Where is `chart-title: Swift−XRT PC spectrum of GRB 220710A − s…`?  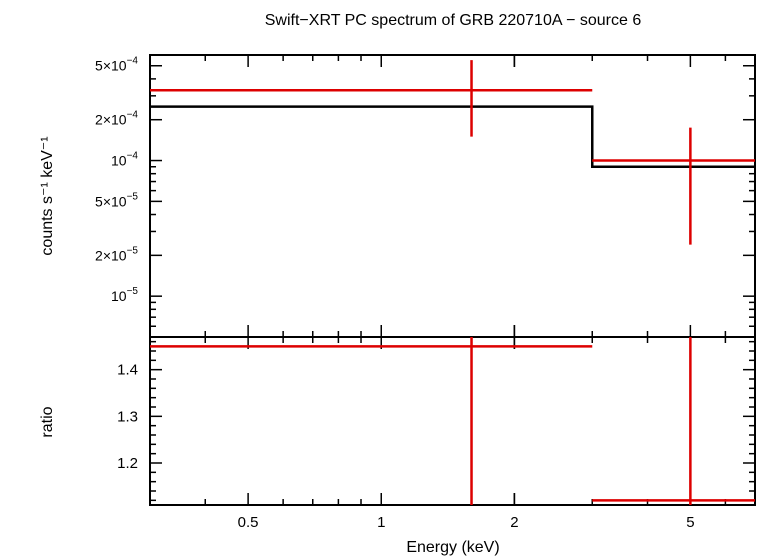
chart-title: Swift−XRT PC spectrum of GRB 220710A − s… is located at coordinates (453, 20).